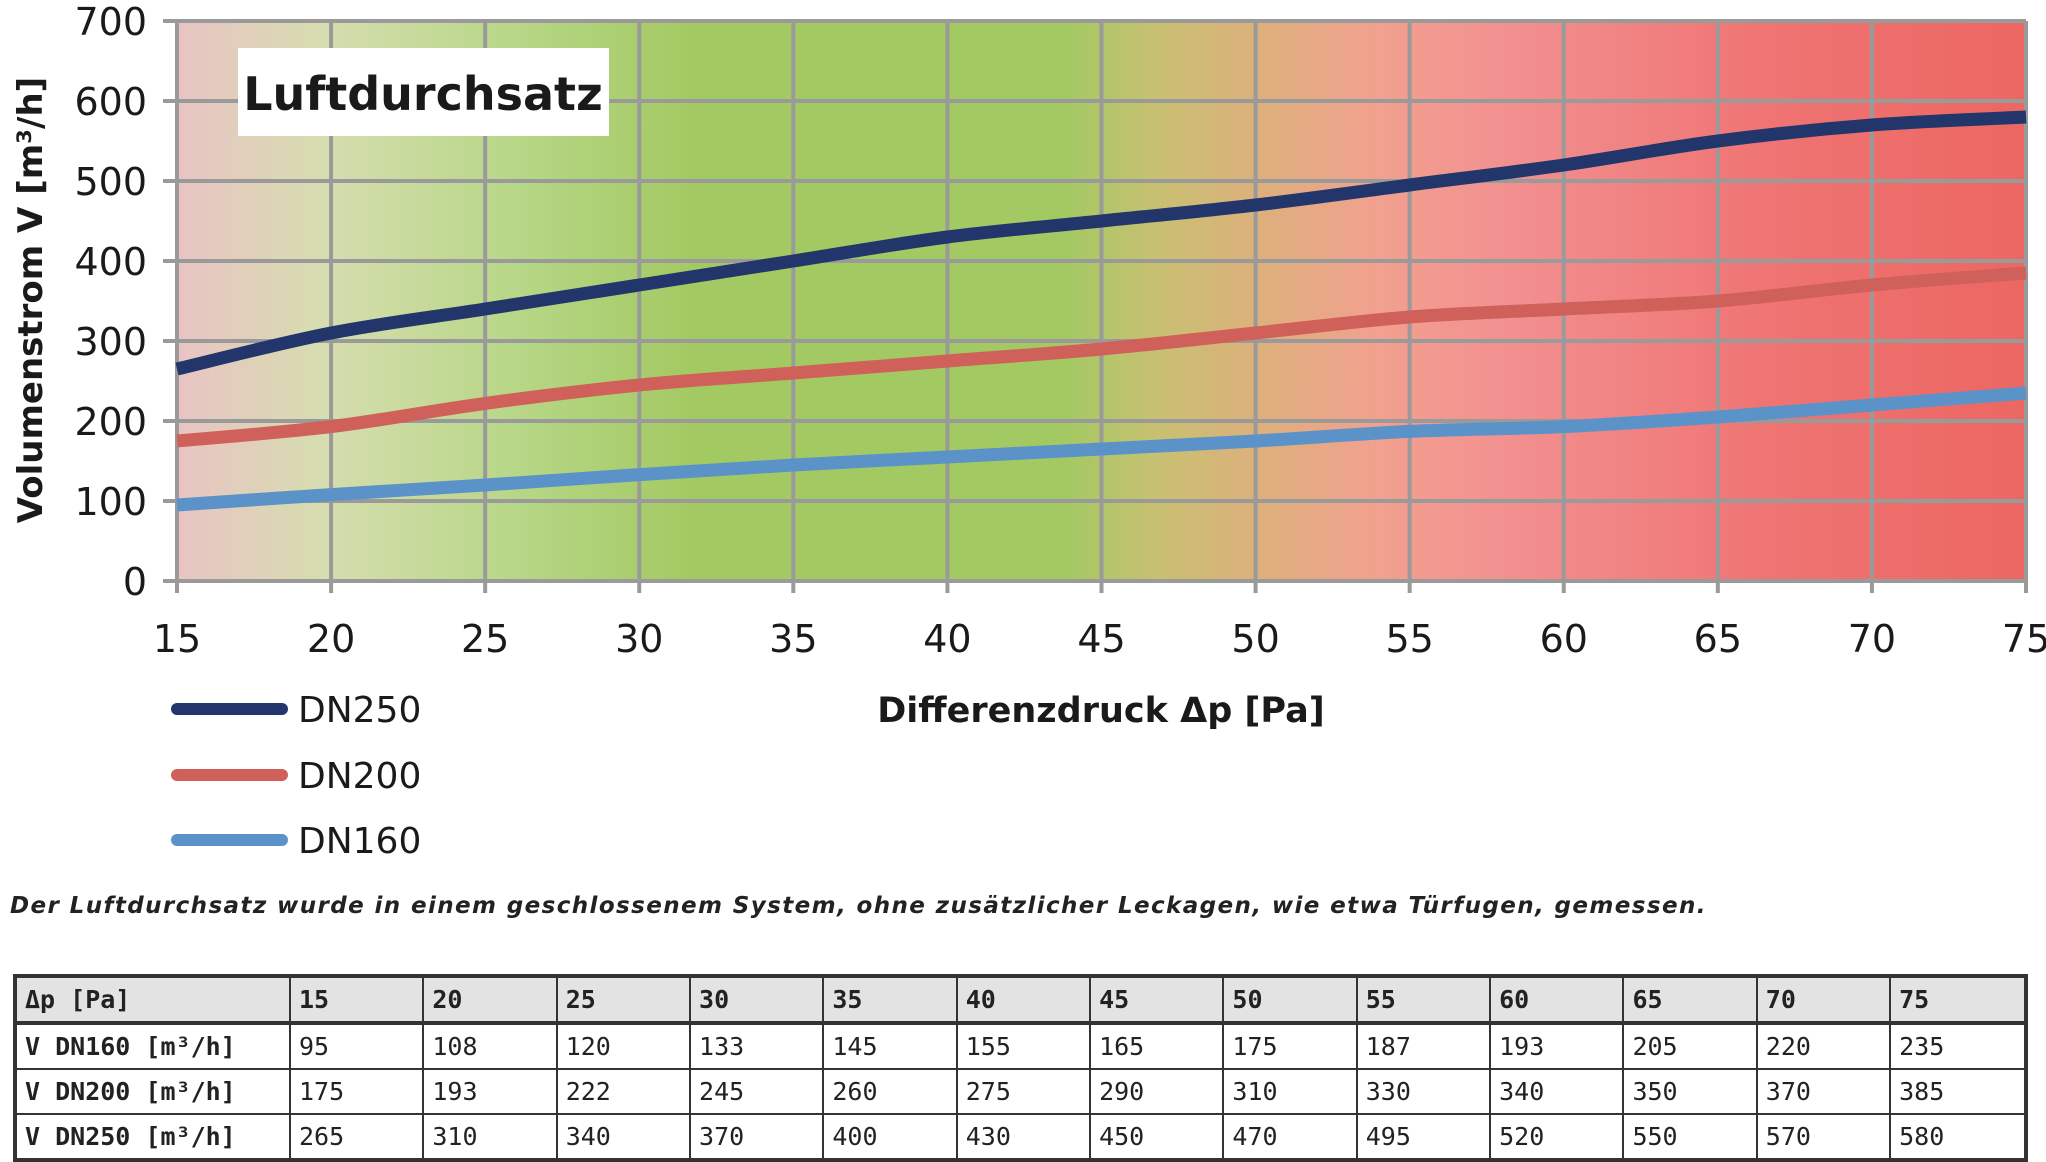 Image resolution: width=2046 pixels, height=1162 pixels. I want to click on table-cell: 330, so click(1423, 1091).